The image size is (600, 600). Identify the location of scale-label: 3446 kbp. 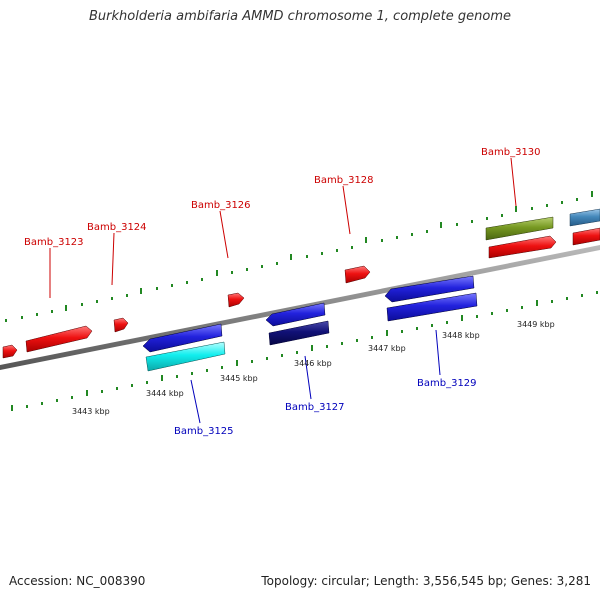
(313, 363).